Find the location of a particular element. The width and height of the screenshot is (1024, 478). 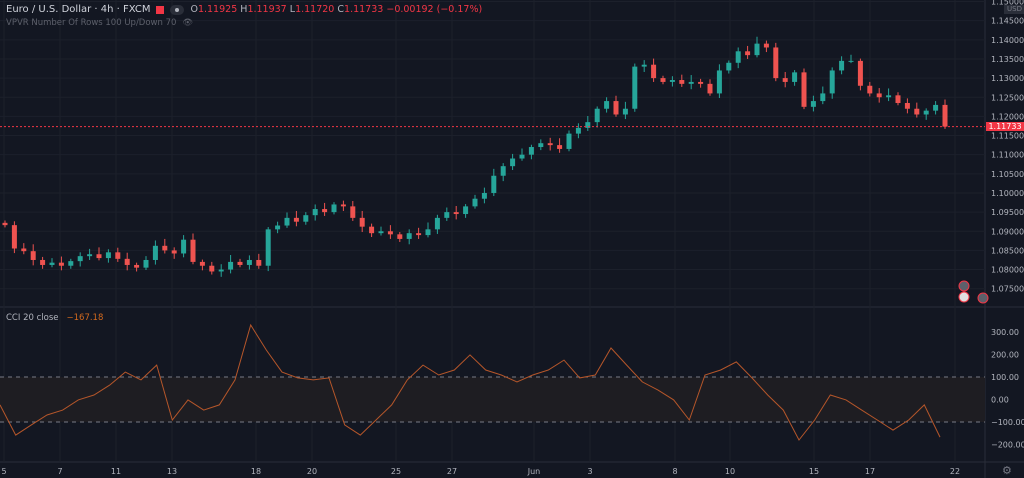

symbol-title: Euro / U.S. Dollar · 4h · FXCM is located at coordinates (78, 9).